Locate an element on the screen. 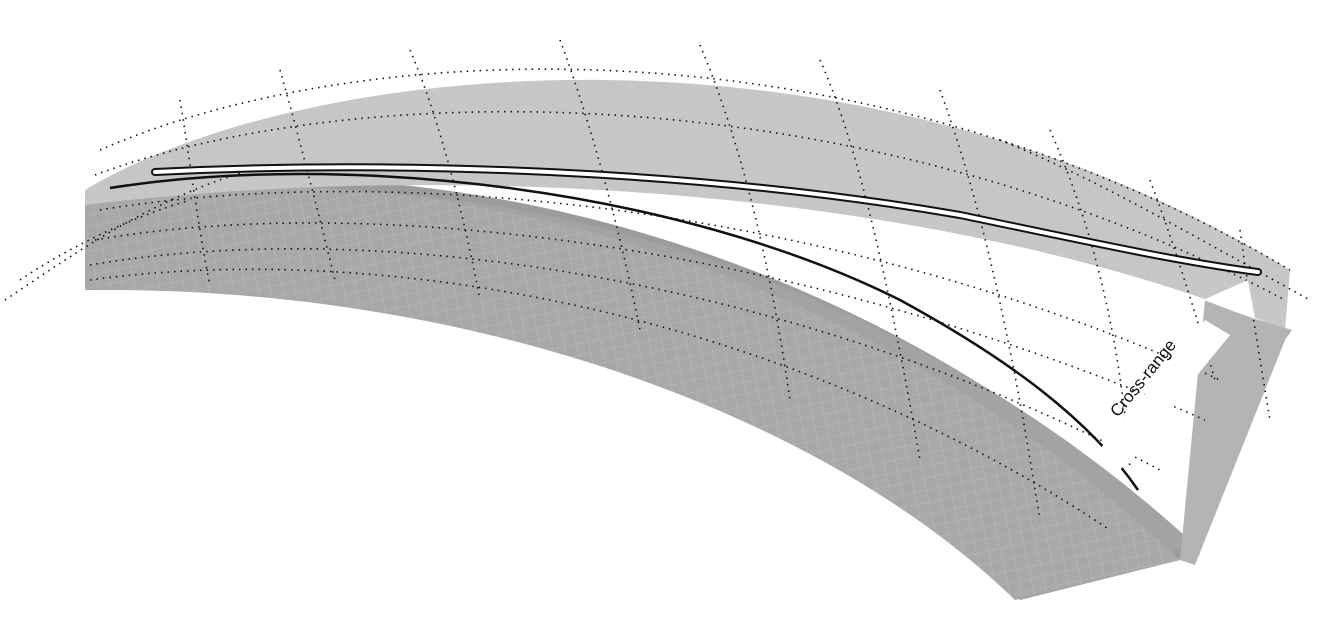  arrow-shaft is located at coordinates (1162, 395).